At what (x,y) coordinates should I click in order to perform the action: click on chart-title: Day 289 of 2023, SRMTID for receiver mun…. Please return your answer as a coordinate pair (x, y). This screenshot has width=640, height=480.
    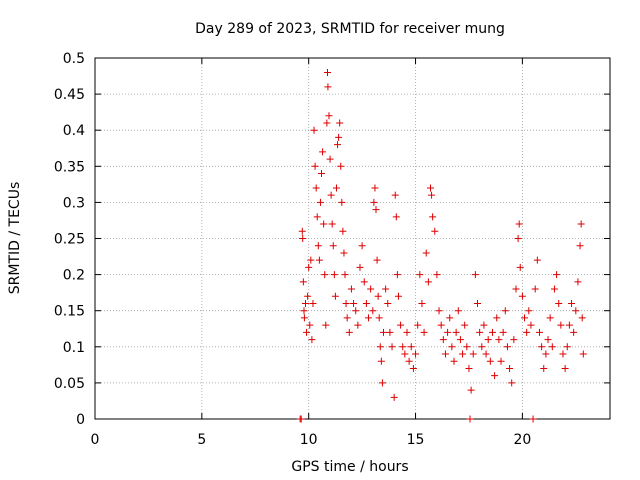
    Looking at the image, I should click on (350, 29).